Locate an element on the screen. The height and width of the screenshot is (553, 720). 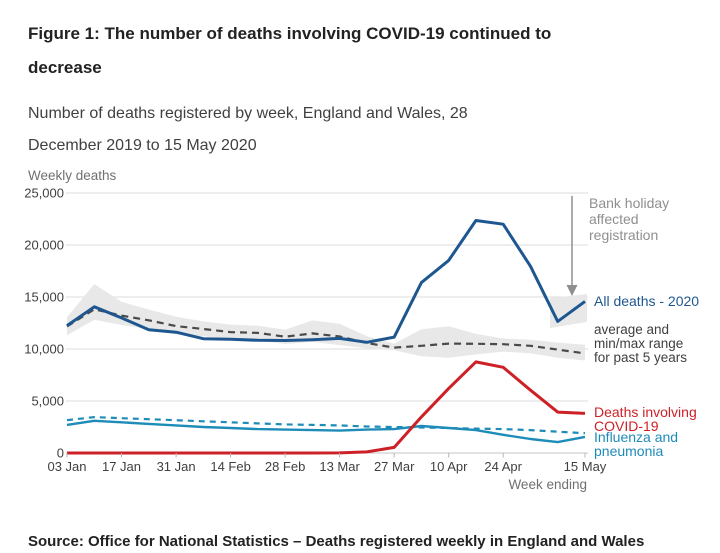
x-tick-label: 15 May is located at coordinates (585, 466).